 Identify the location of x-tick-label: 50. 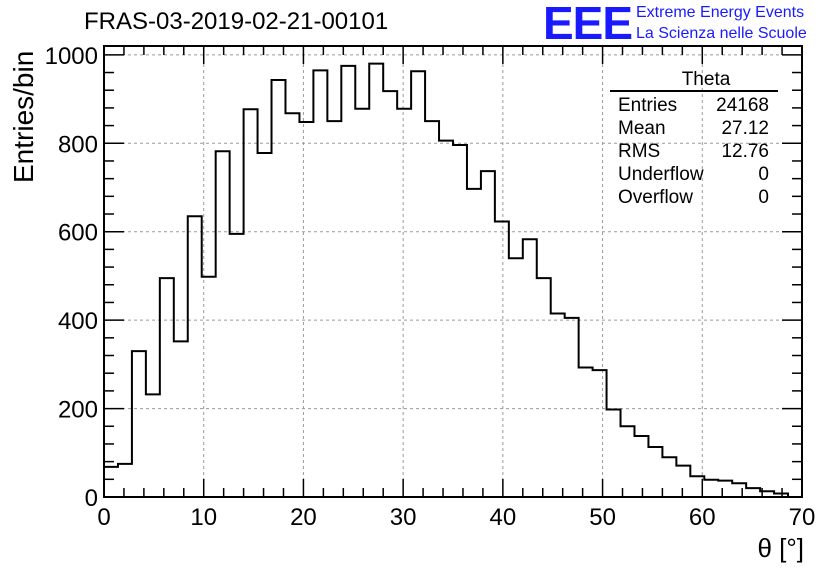
(602, 517).